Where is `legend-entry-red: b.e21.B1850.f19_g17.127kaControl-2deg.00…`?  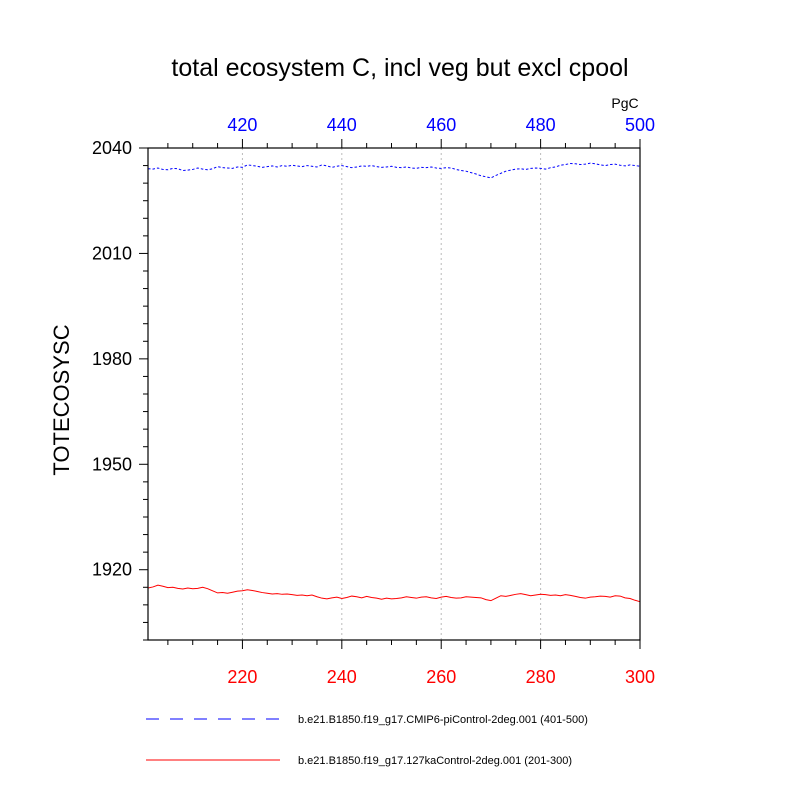
legend-entry-red: b.e21.B1850.f19_g17.127kaControl-2deg.00… is located at coordinates (435, 761).